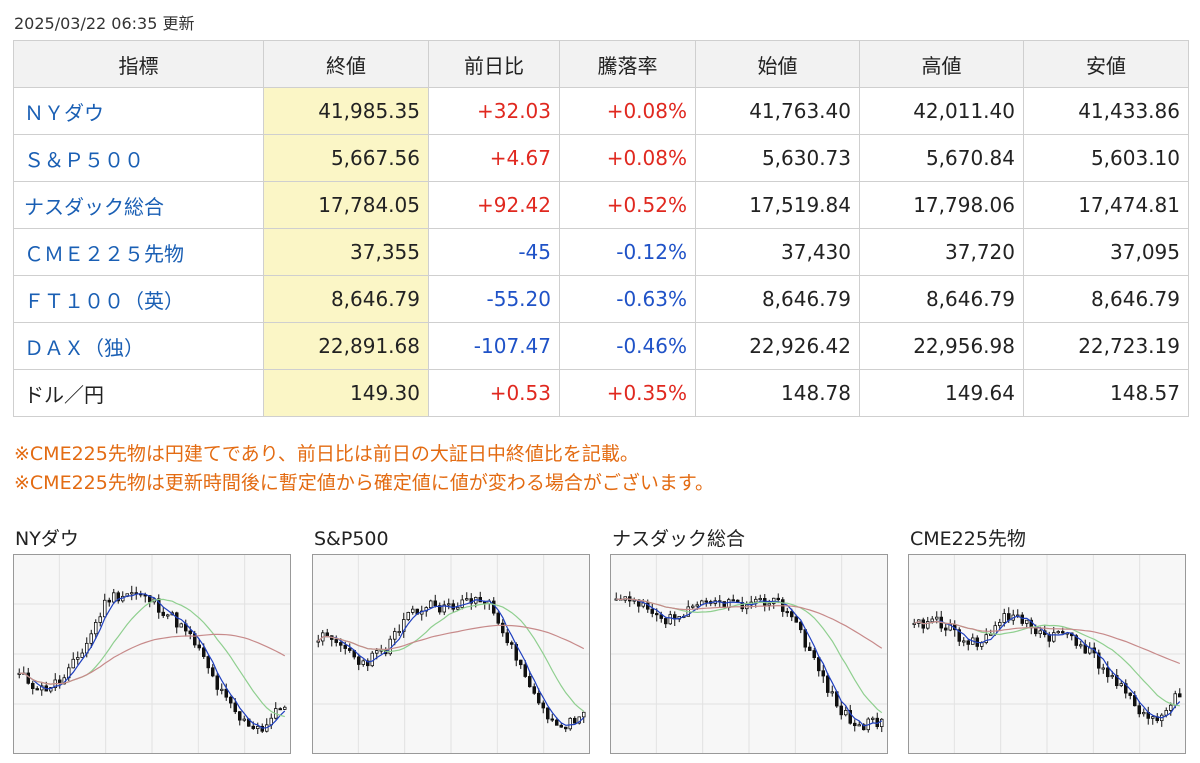  Describe the element at coordinates (346, 393) in the screenshot. I see `close-value: 149.30` at that location.